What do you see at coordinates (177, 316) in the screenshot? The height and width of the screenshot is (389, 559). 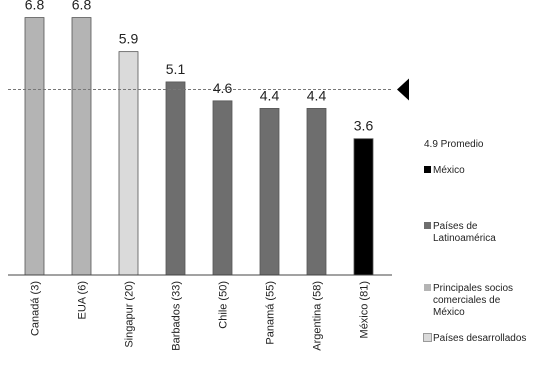 I see `category-label: Barbados (33)` at bounding box center [177, 316].